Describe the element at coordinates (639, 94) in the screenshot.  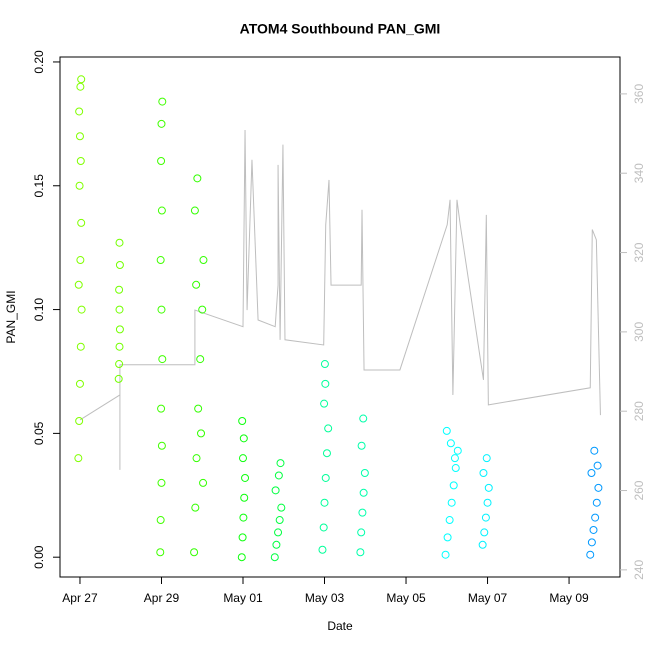
I see `y2-tick-label: 360` at that location.